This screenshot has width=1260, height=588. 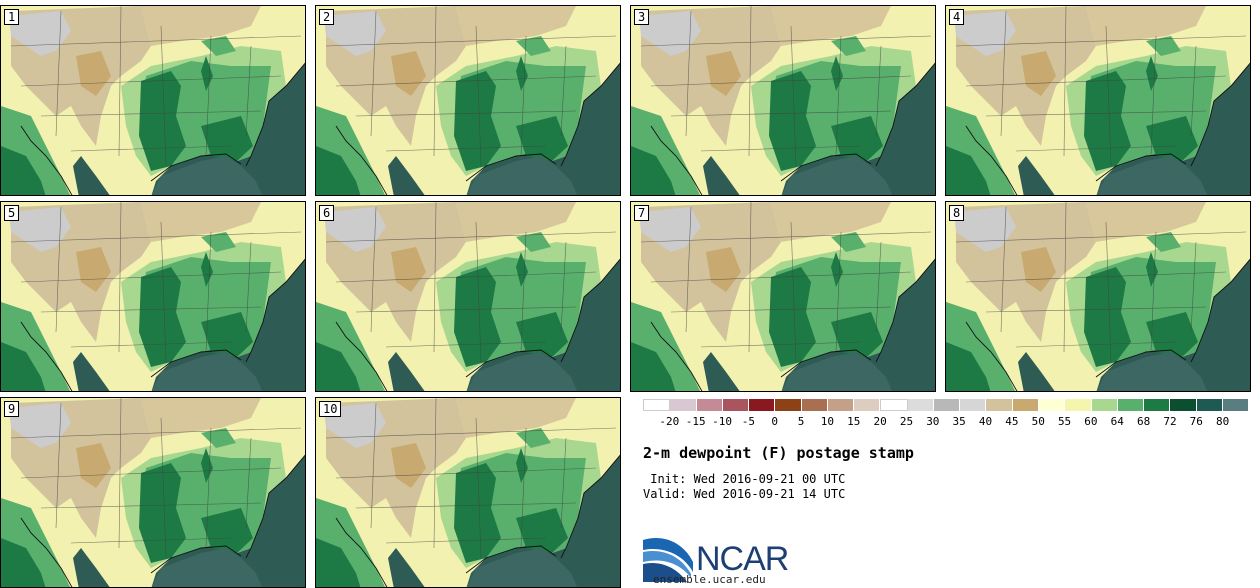 I want to click on panel-label: 6, so click(x=327, y=213).